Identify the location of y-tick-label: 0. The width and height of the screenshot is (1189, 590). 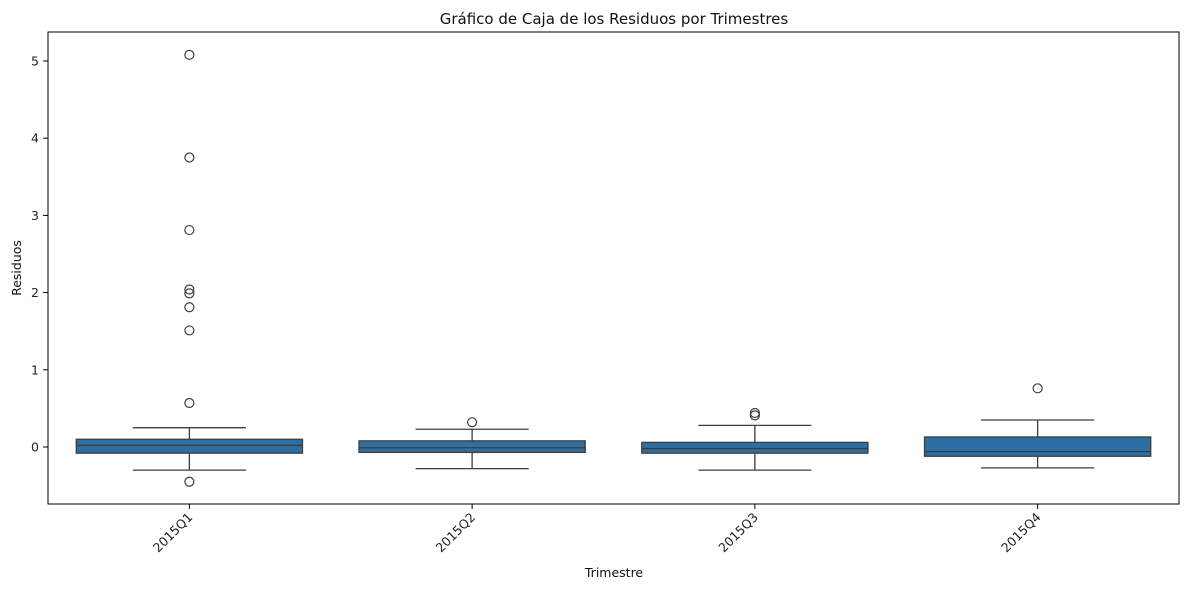
(35, 447).